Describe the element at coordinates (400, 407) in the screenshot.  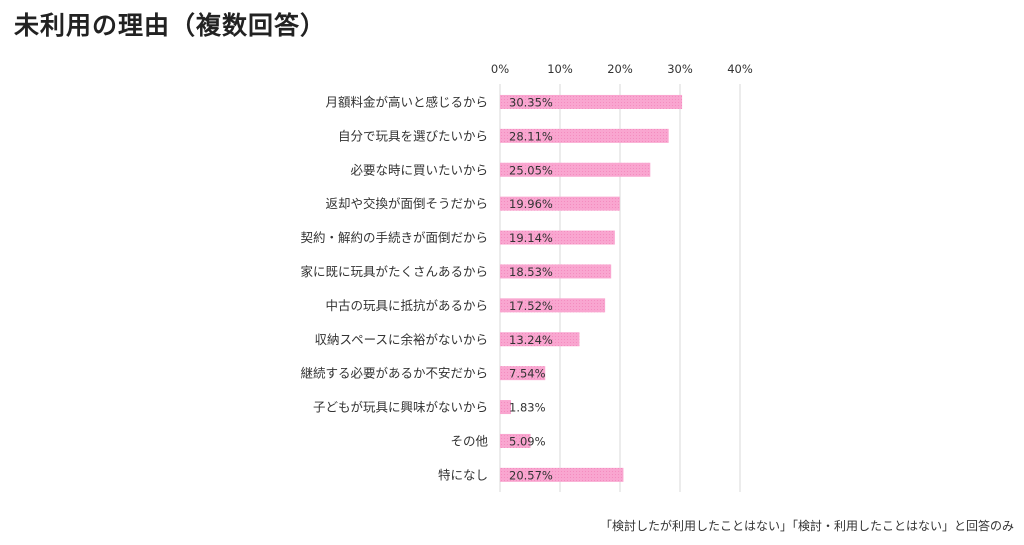
I see `category-label: 子どもが玩具に興味がないから` at that location.